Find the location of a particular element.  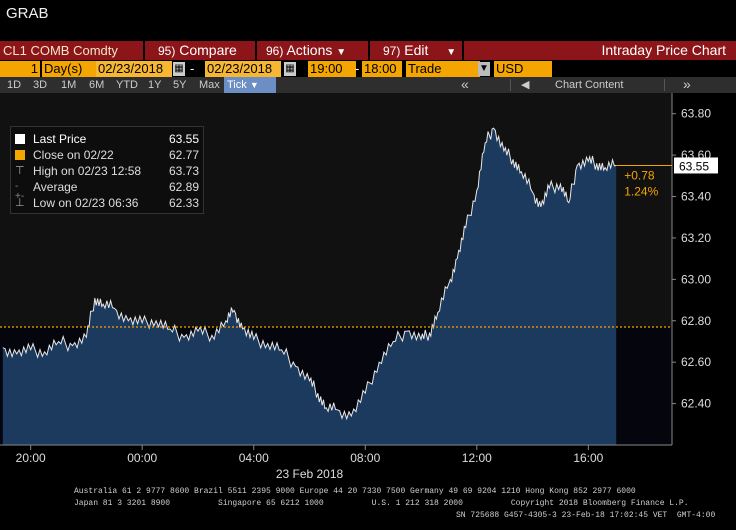

low-marker-icon: ⊥ is located at coordinates (20, 203).